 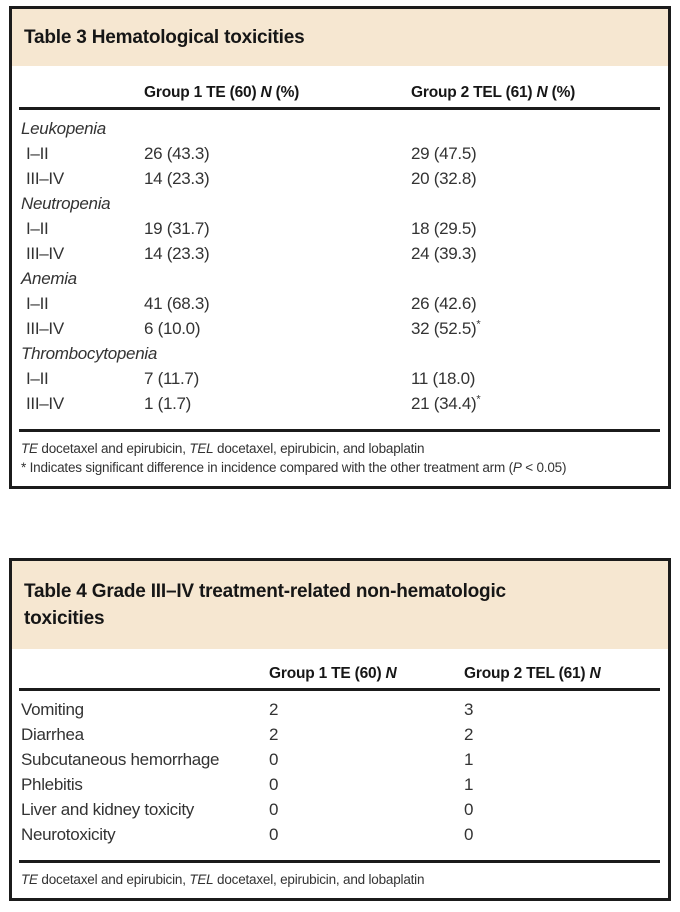 I want to click on table3-title: Table 3 Hematological toxicities, so click(x=164, y=37).